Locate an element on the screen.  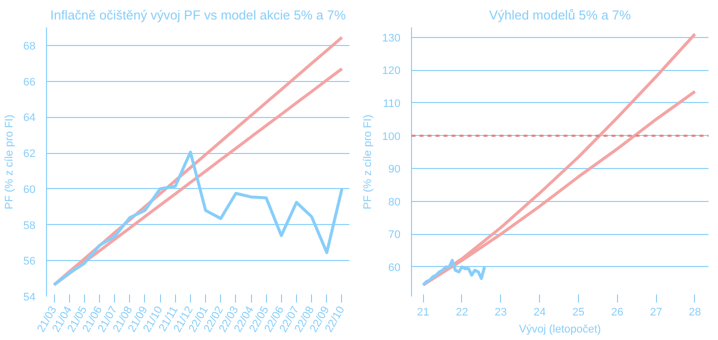
chart-title: Výhled modelů 5% a 7% is located at coordinates (560, 15).